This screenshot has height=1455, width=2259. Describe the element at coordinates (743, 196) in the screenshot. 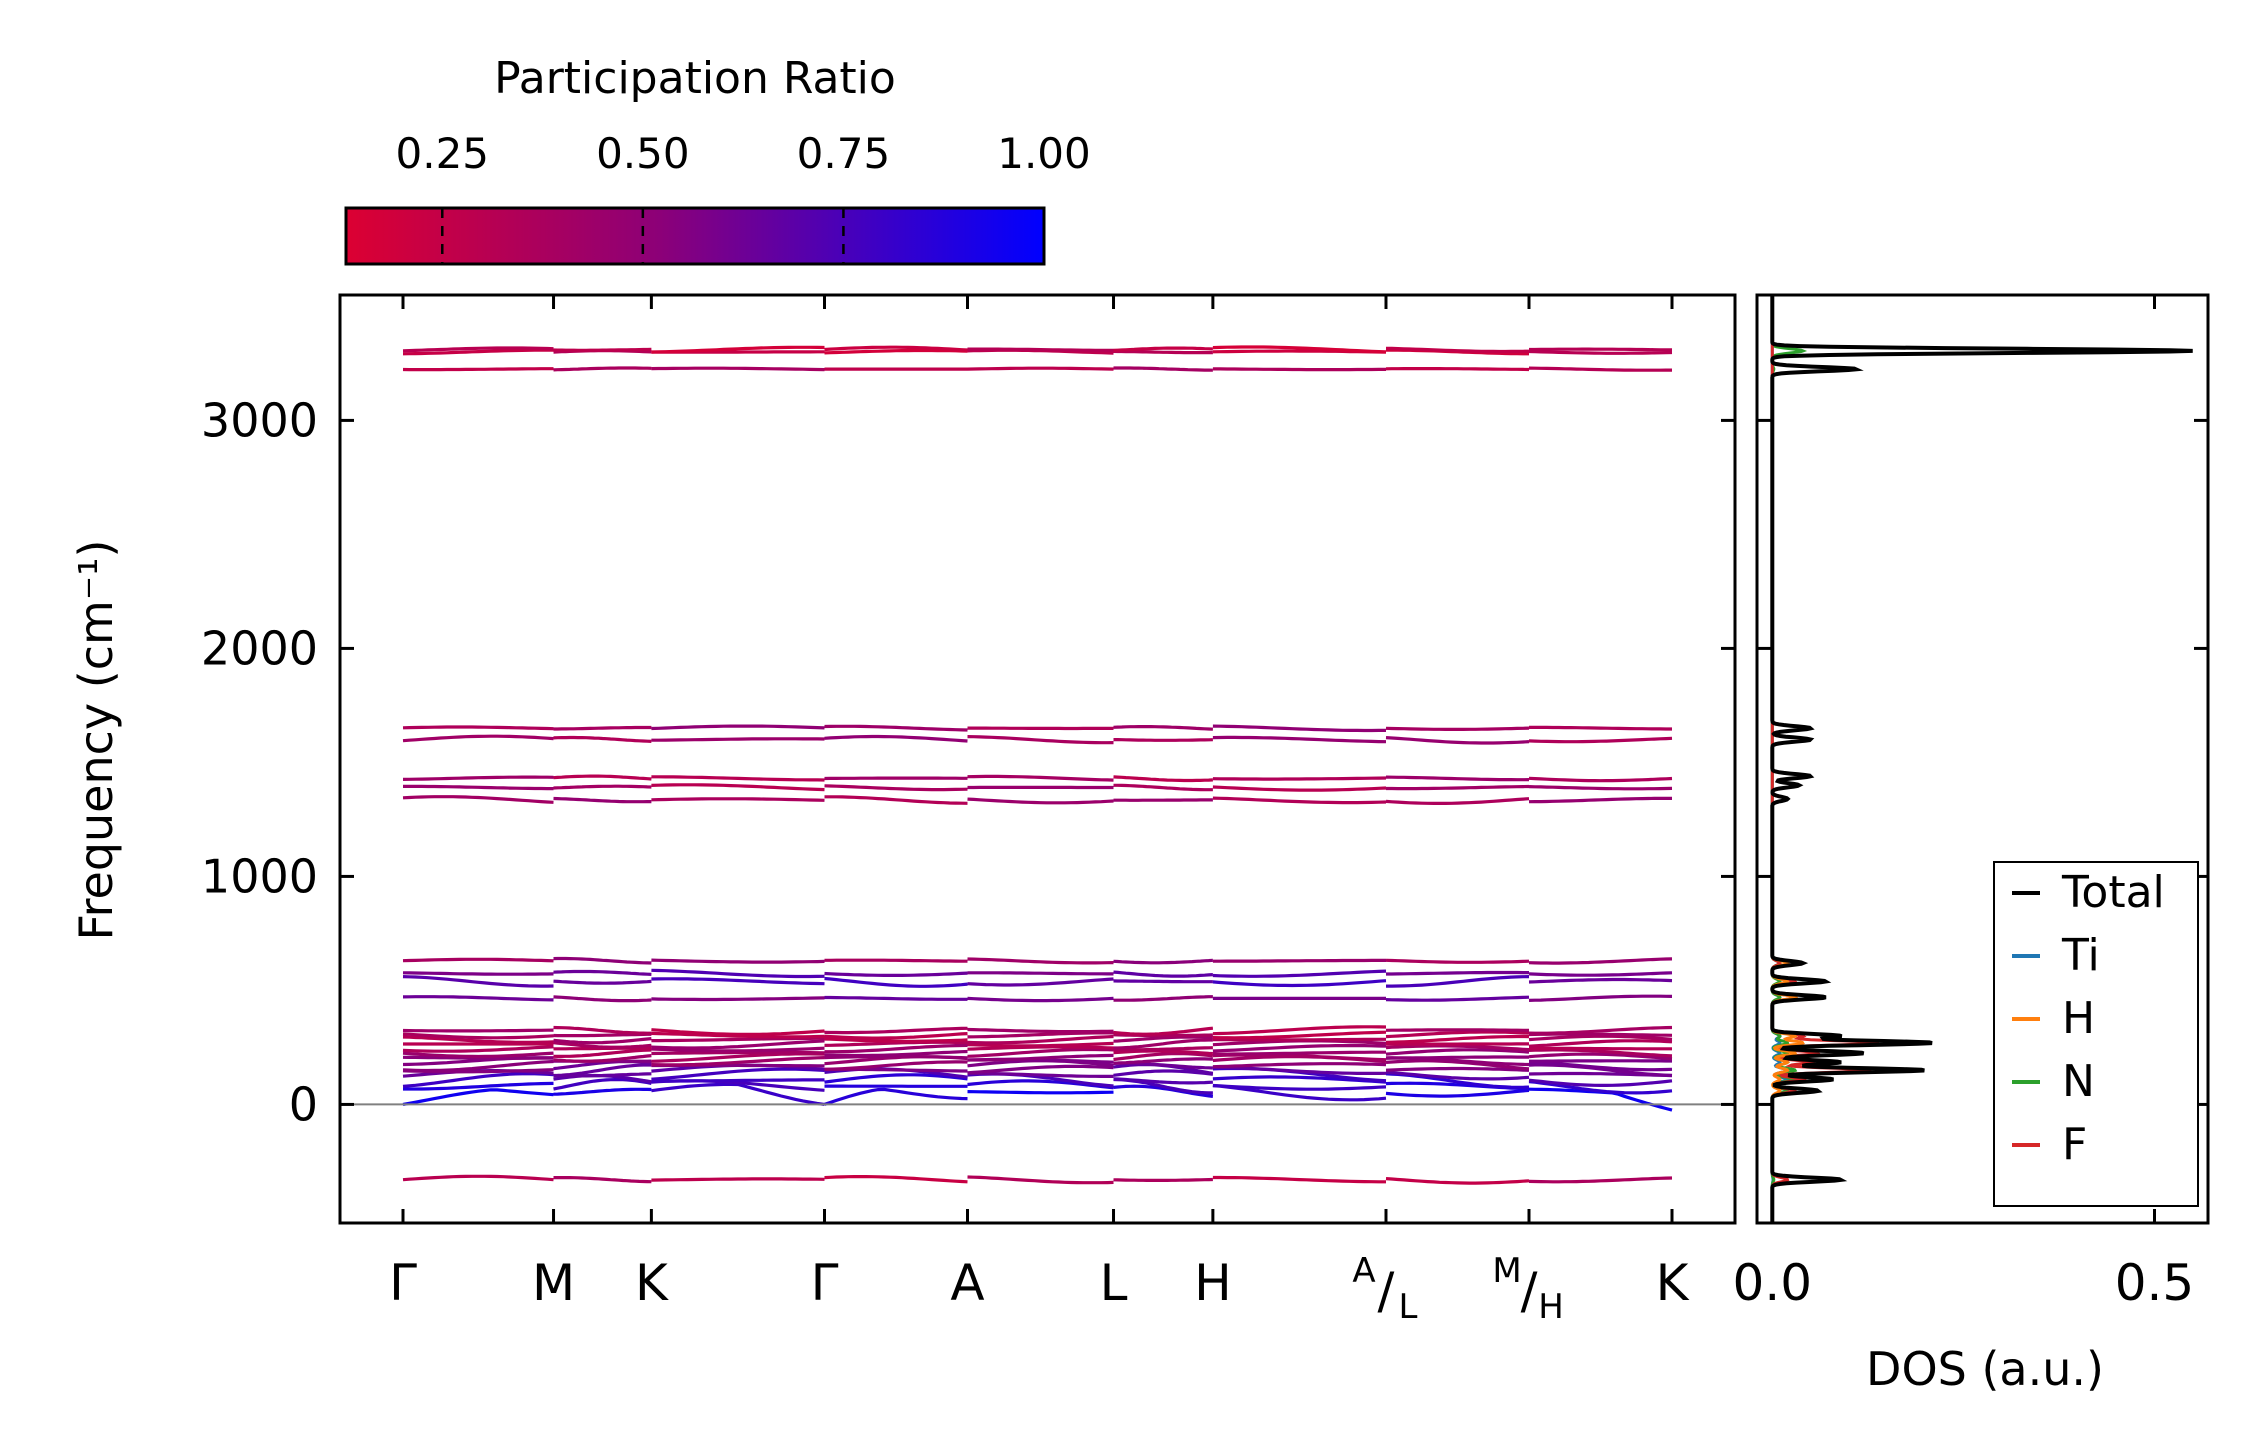

I see `colorbar-ticks: 0.25 0.50 0.75 1.00` at that location.